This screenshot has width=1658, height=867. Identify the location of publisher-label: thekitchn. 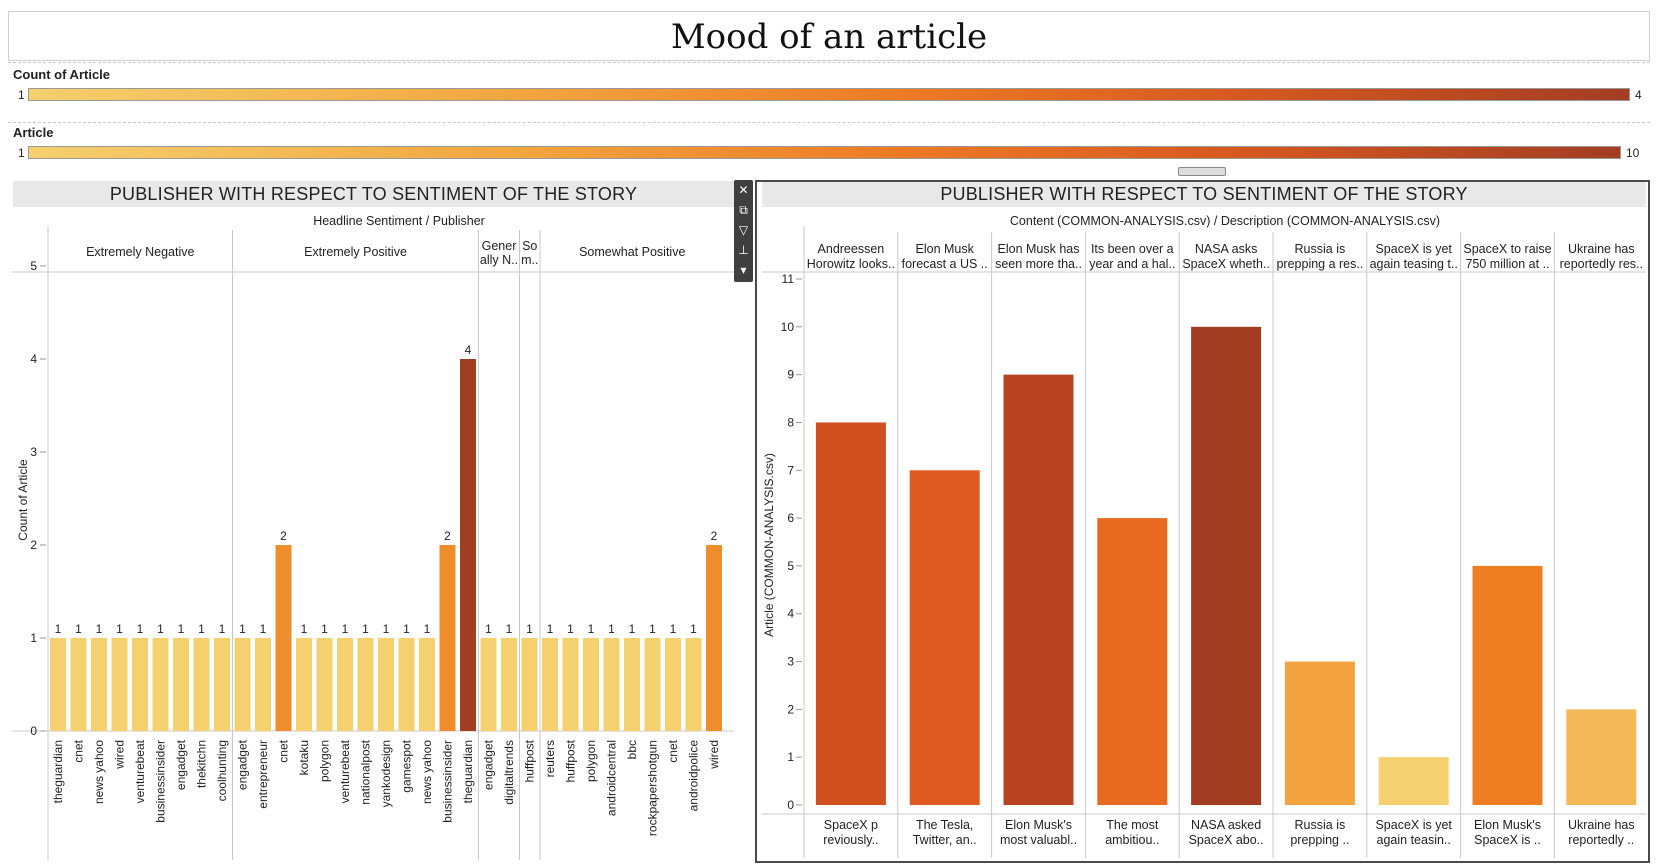
(202, 764).